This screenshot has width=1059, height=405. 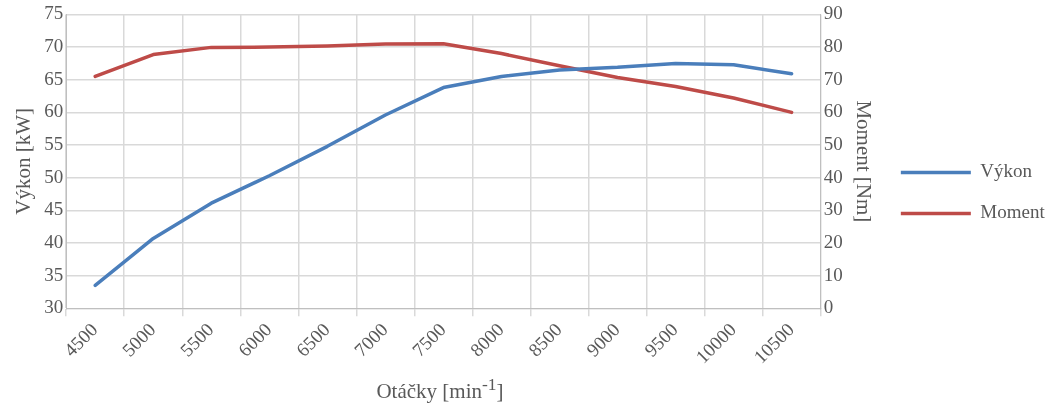 I want to click on y2-tick-label: 40, so click(x=833, y=176).